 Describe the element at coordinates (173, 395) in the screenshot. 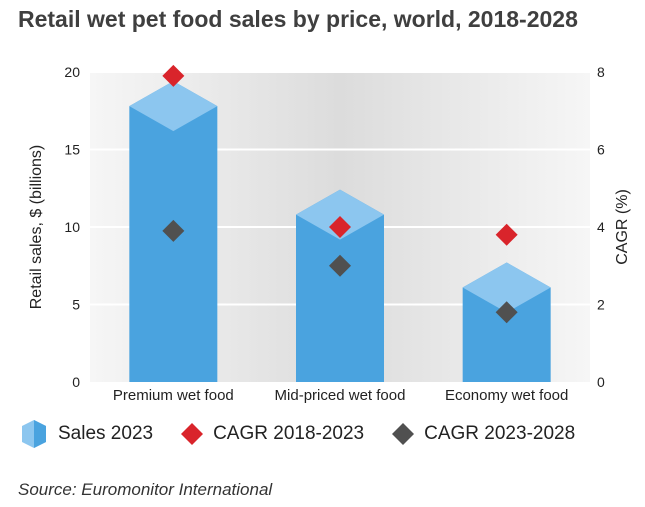

I see `category-label: Premium wet food` at that location.